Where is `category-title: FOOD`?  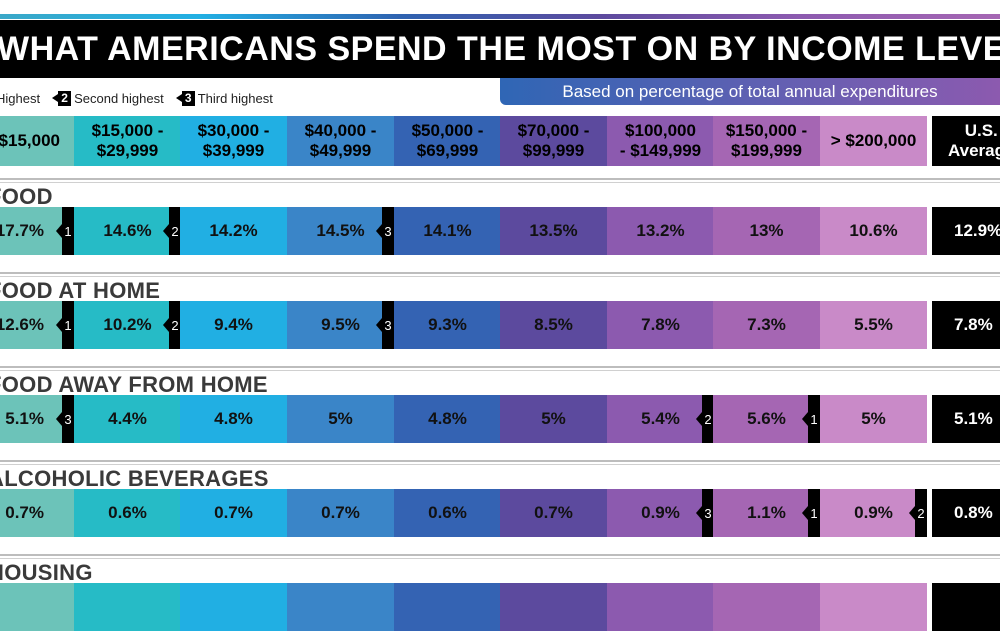 category-title: FOOD is located at coordinates (26, 196).